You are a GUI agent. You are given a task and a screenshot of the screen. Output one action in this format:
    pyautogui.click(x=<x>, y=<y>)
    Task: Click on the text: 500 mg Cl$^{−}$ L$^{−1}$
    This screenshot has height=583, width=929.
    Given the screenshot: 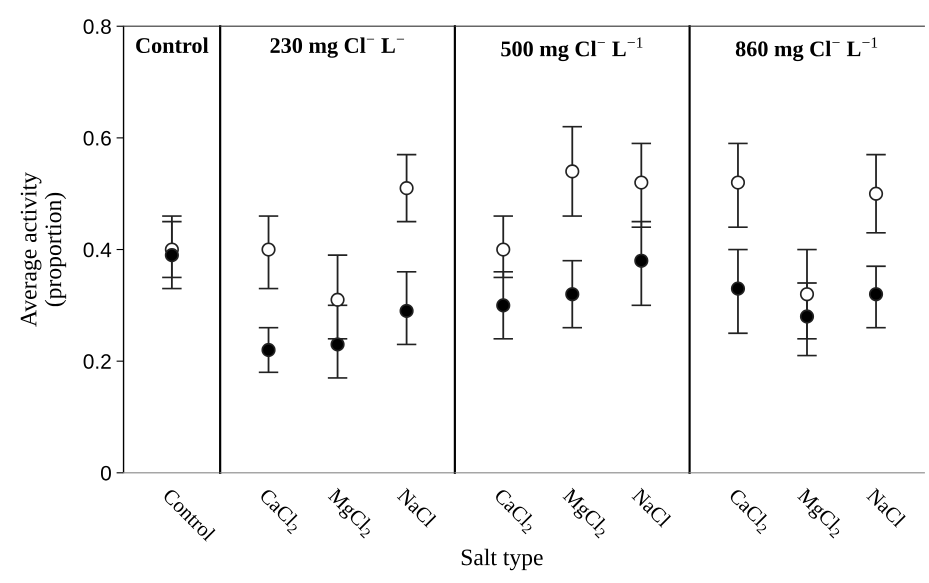 What is the action you would take?
    pyautogui.click(x=571, y=49)
    